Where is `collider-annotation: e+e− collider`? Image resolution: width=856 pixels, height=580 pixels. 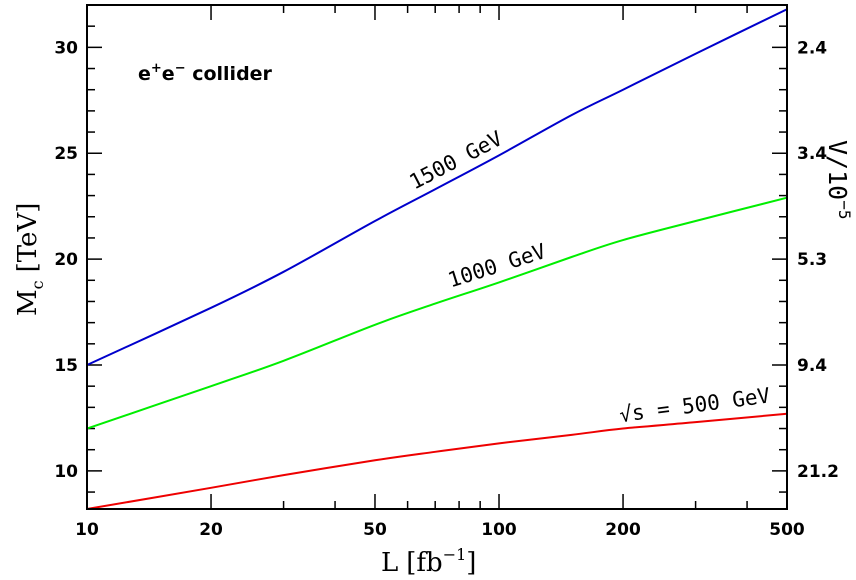
collider-annotation: e+e− collider is located at coordinates (205, 73).